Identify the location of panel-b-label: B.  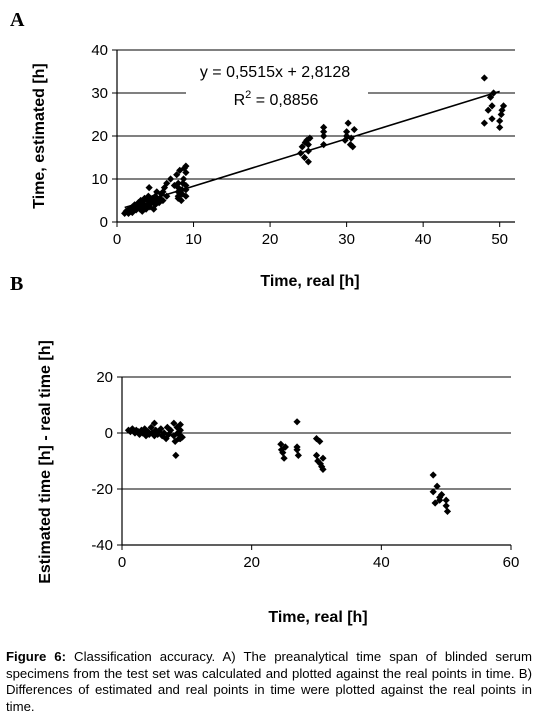
(16, 284).